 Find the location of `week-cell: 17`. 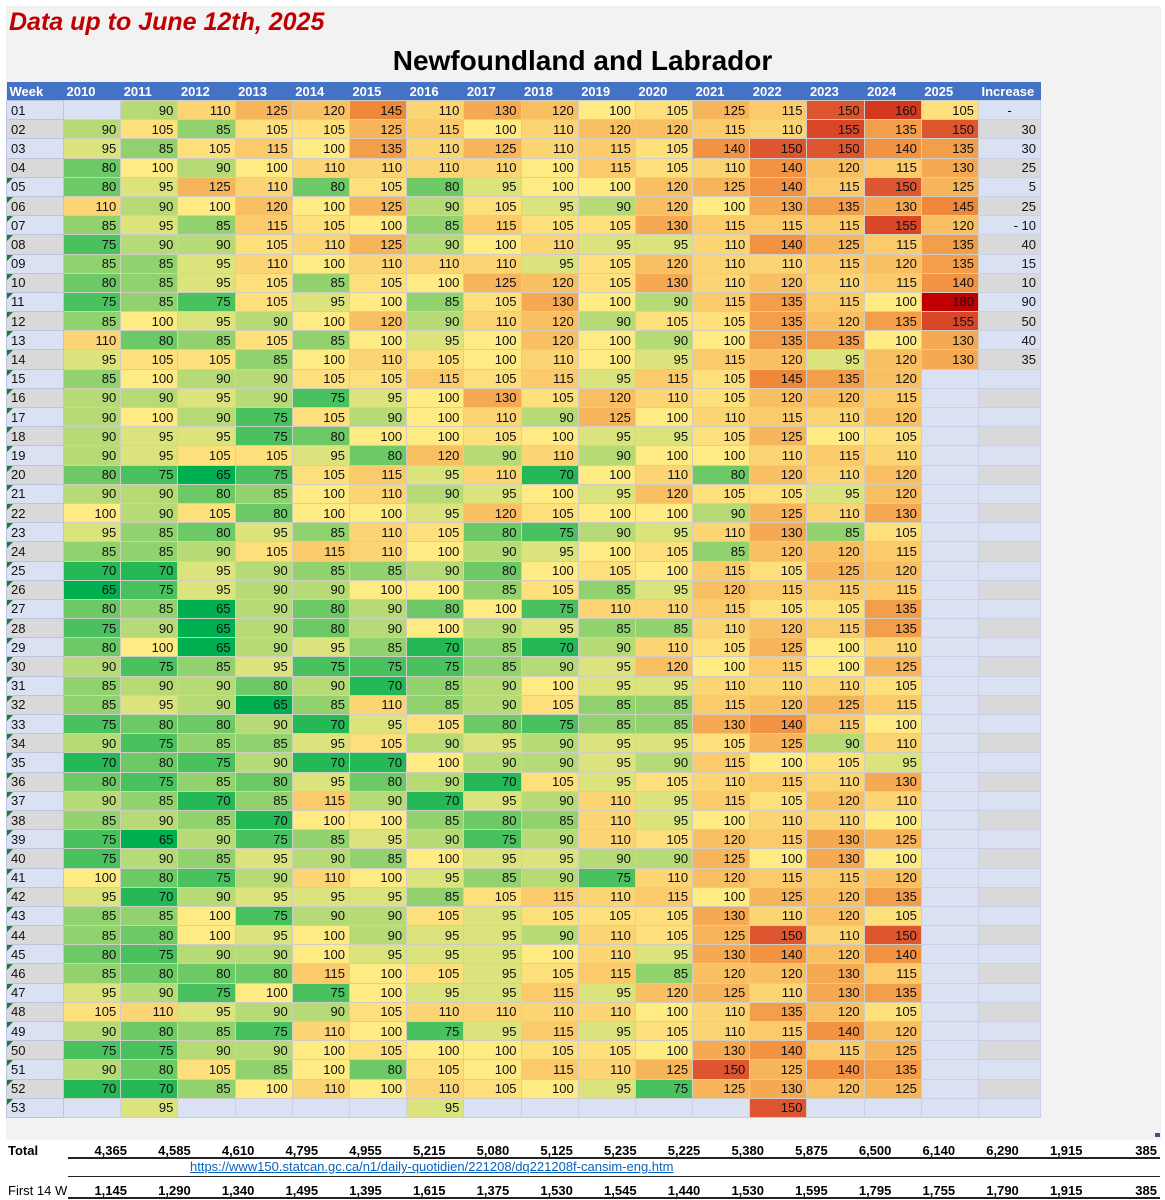

week-cell: 17 is located at coordinates (35, 417).